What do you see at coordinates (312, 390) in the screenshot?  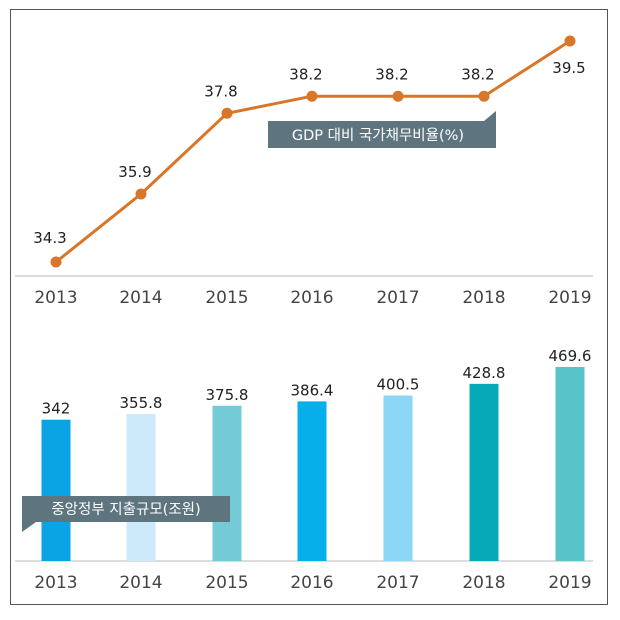 I see `bar-value-label-2016: 386.4` at bounding box center [312, 390].